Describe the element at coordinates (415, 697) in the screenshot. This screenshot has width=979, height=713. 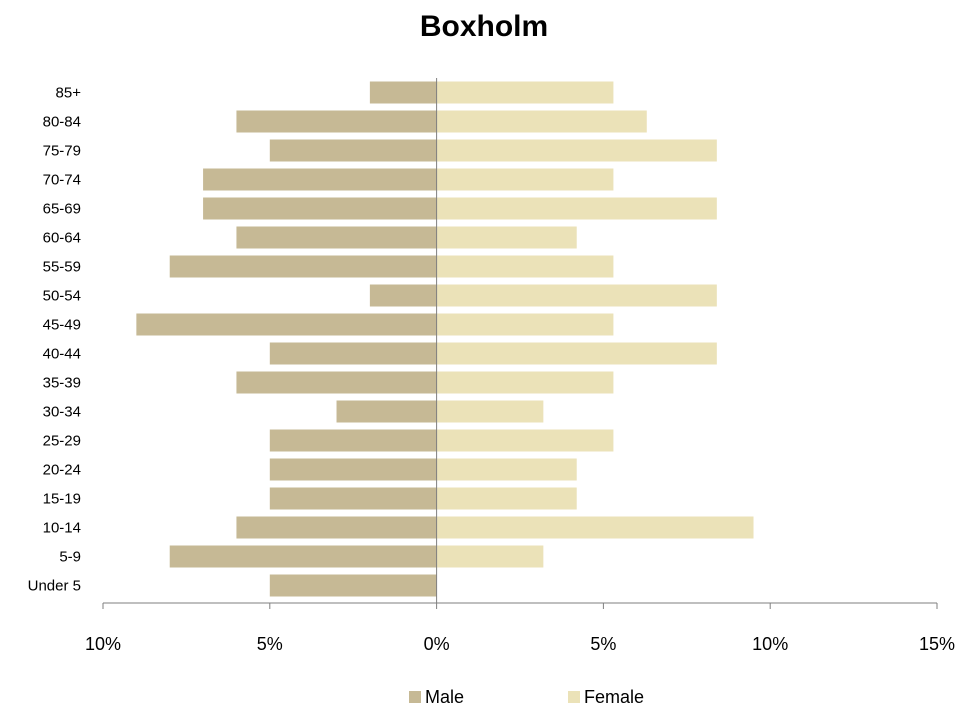
I see `legend-swatch-male` at that location.